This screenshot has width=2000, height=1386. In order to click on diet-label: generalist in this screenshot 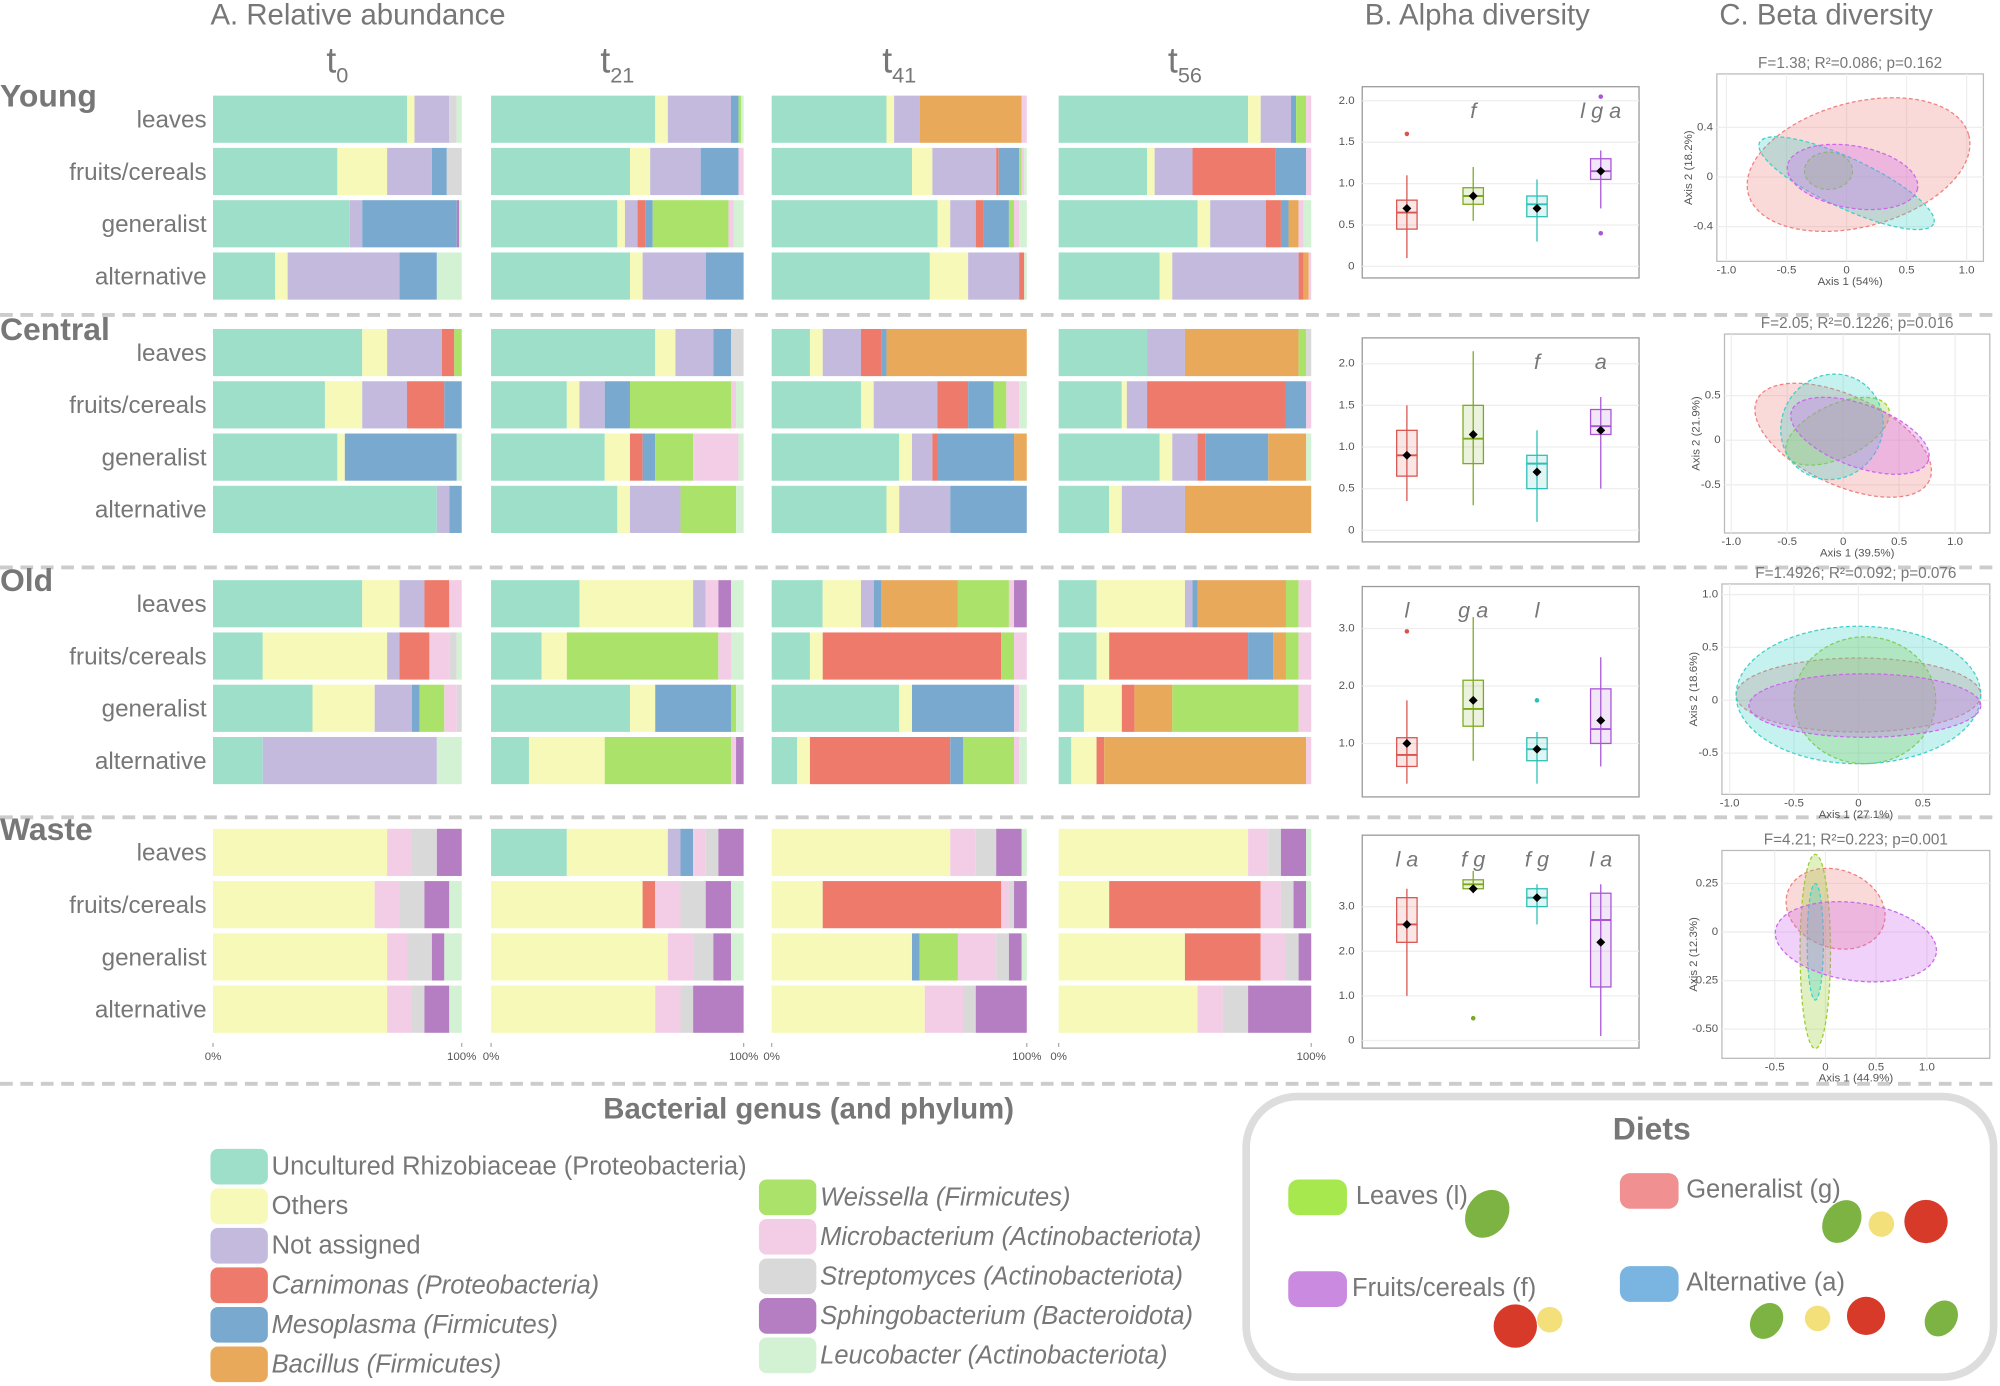, I will do `click(154, 709)`.